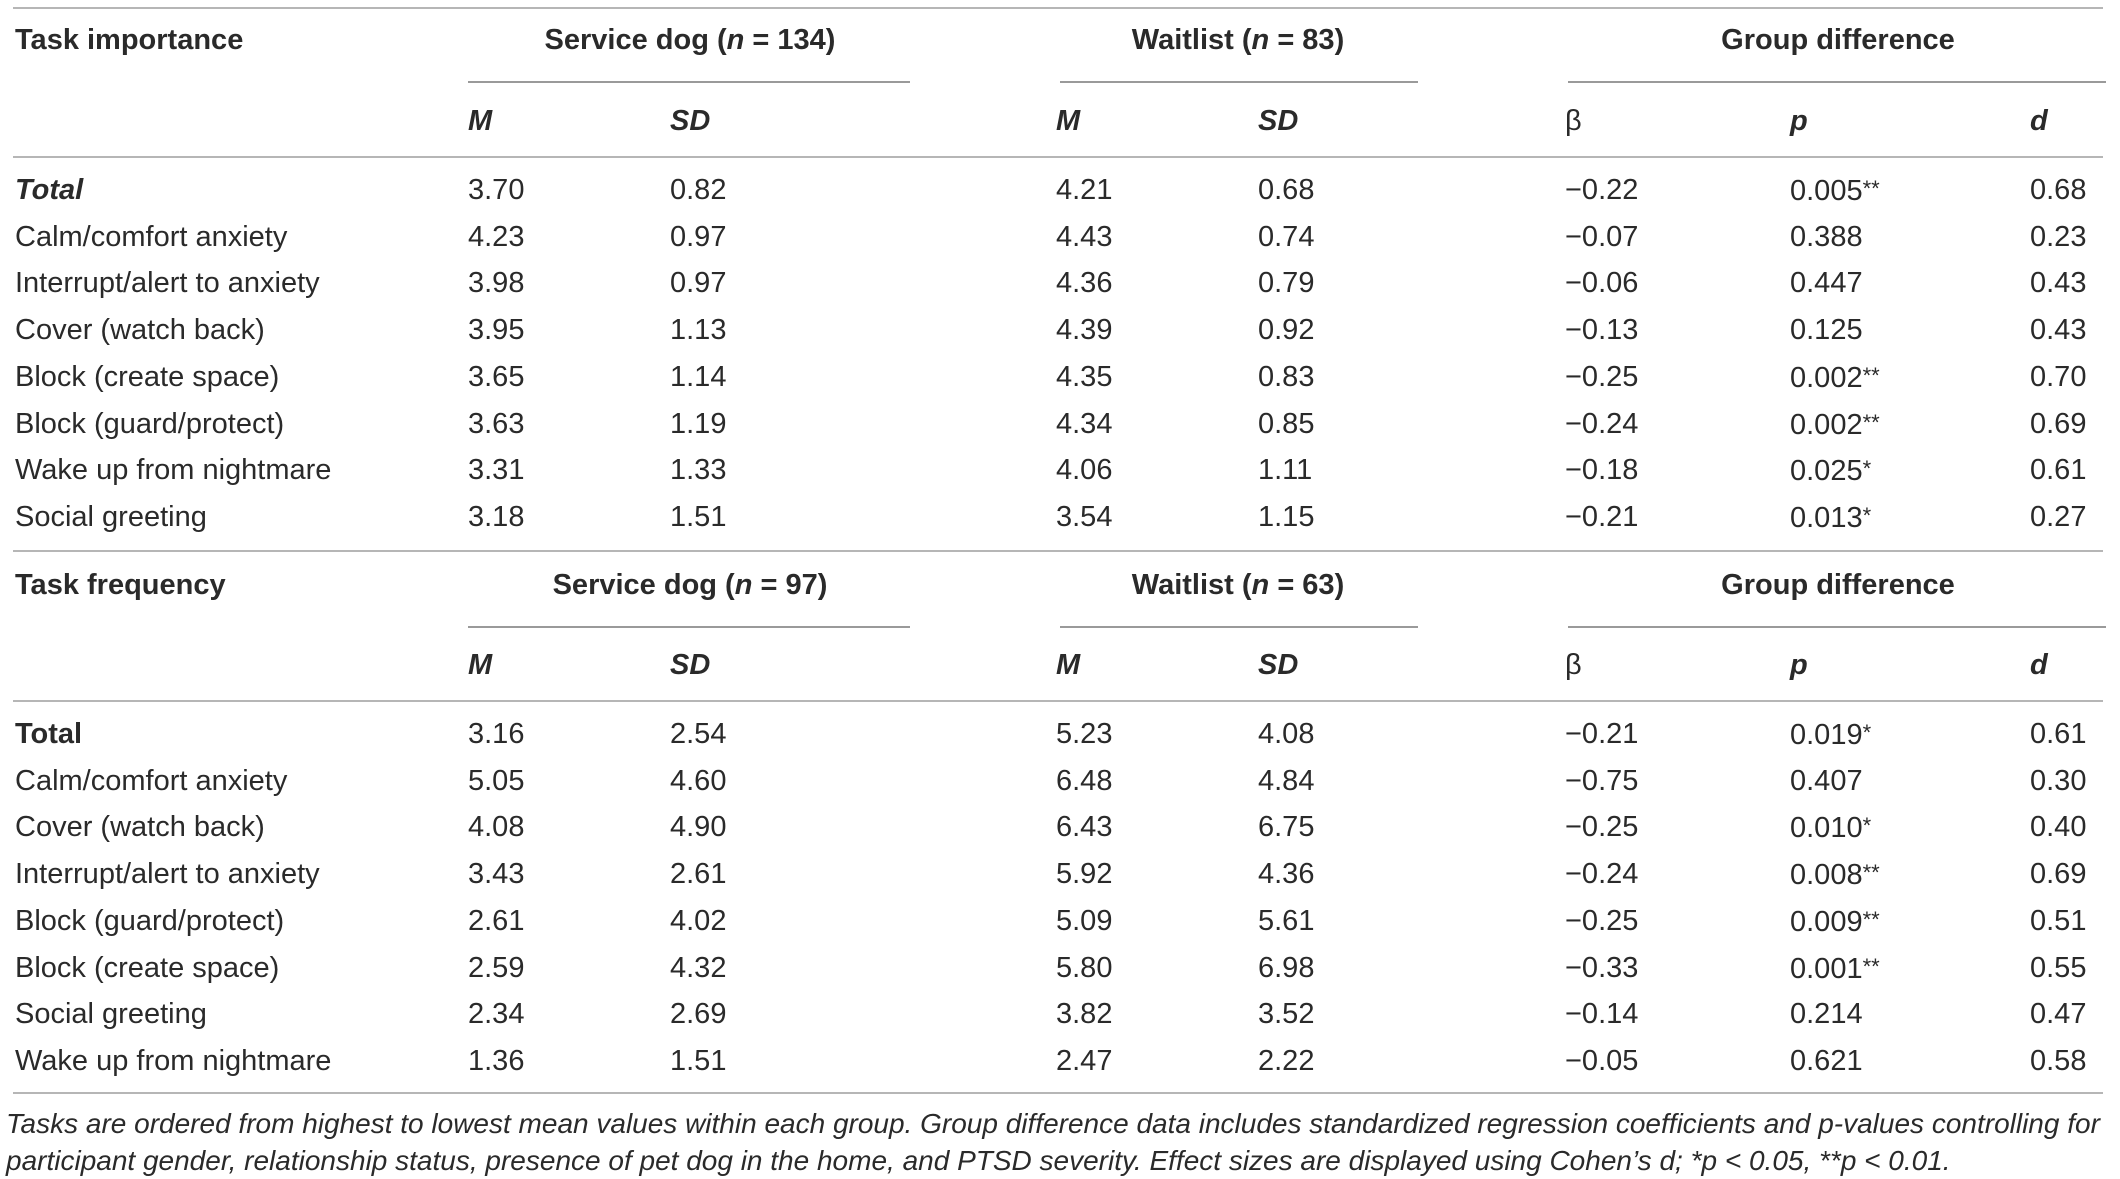  Describe the element at coordinates (1602, 967) in the screenshot. I see `beta: −0.33` at that location.